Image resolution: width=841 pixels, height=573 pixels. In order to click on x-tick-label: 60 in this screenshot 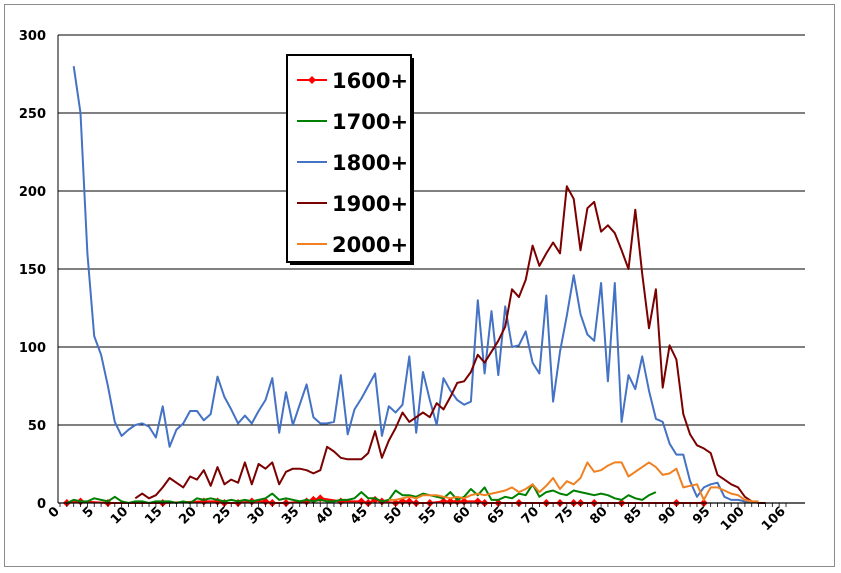, I will do `click(461, 515)`.